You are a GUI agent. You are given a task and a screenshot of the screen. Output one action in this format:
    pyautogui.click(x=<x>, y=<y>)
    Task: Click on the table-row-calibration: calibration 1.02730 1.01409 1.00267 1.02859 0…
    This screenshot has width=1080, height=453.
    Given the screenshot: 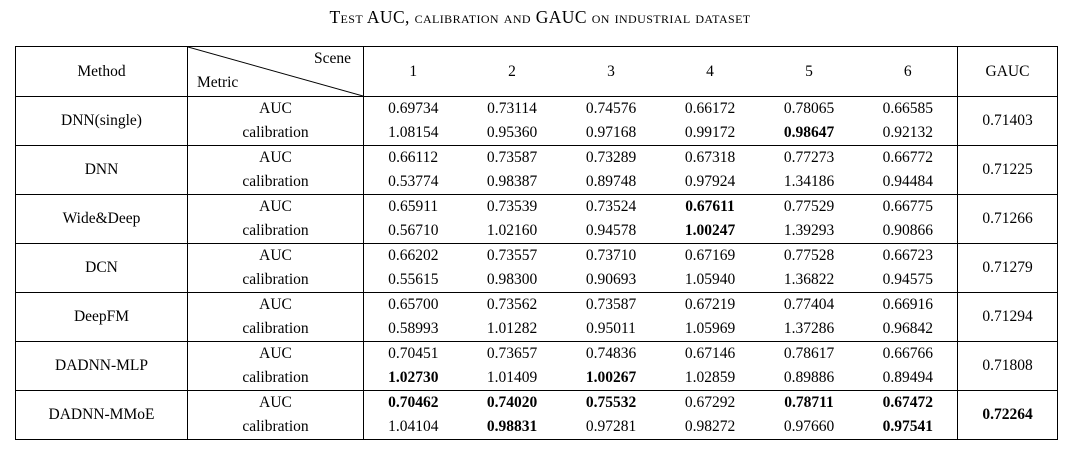 What is the action you would take?
    pyautogui.click(x=537, y=378)
    